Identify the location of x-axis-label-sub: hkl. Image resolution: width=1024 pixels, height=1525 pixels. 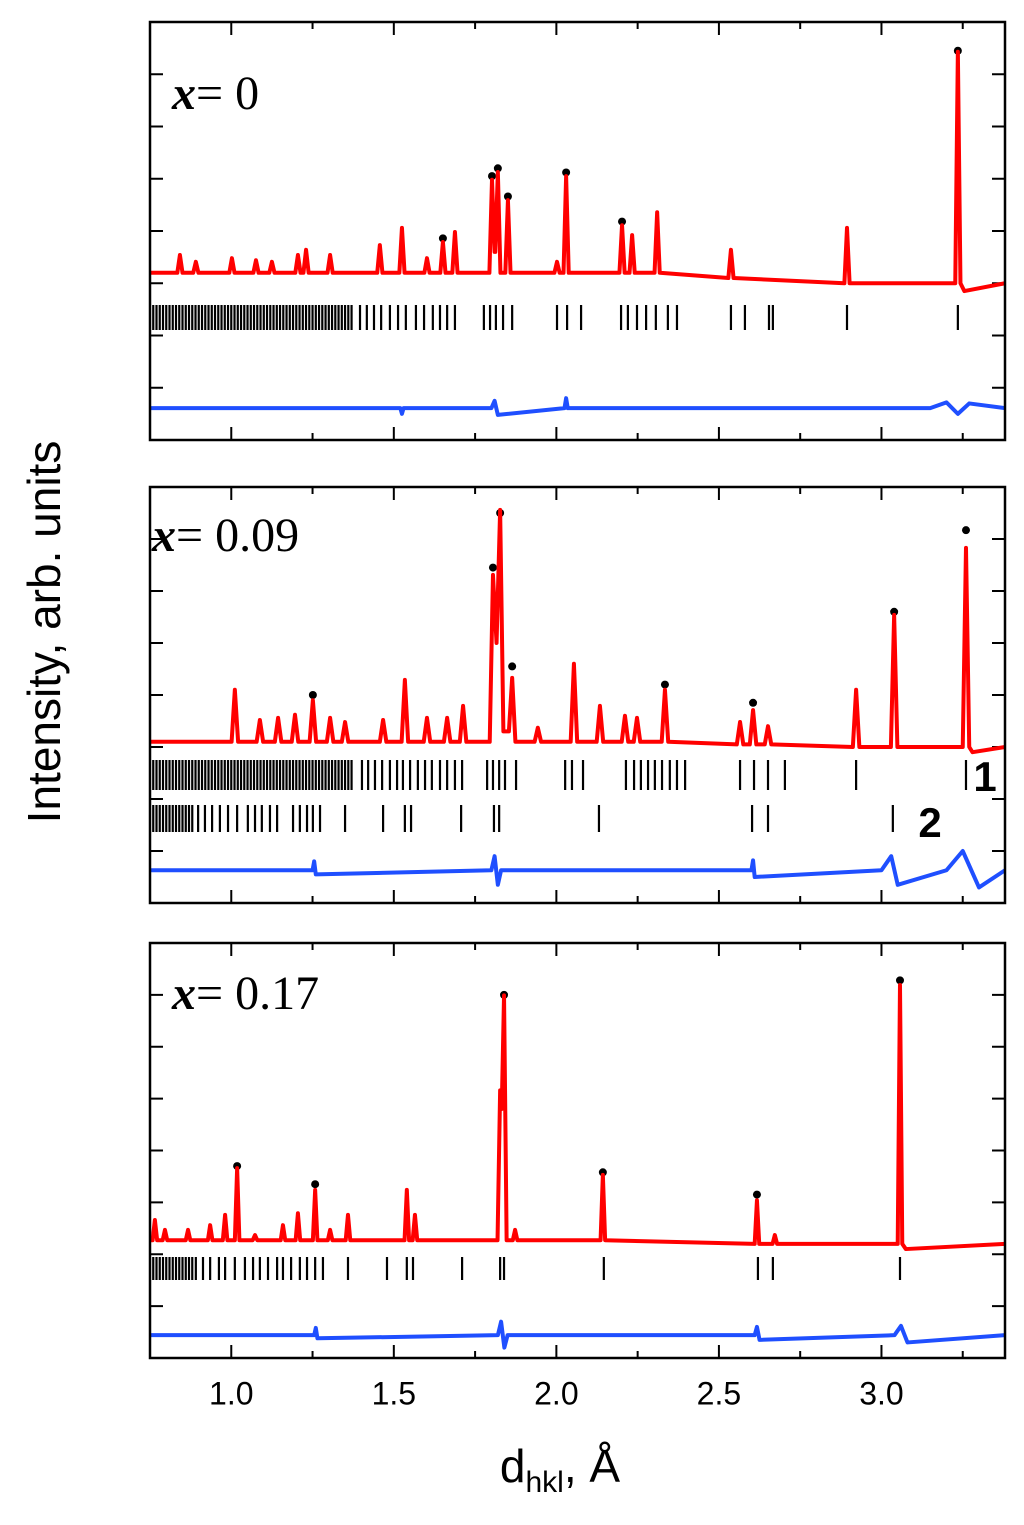
(544, 1482).